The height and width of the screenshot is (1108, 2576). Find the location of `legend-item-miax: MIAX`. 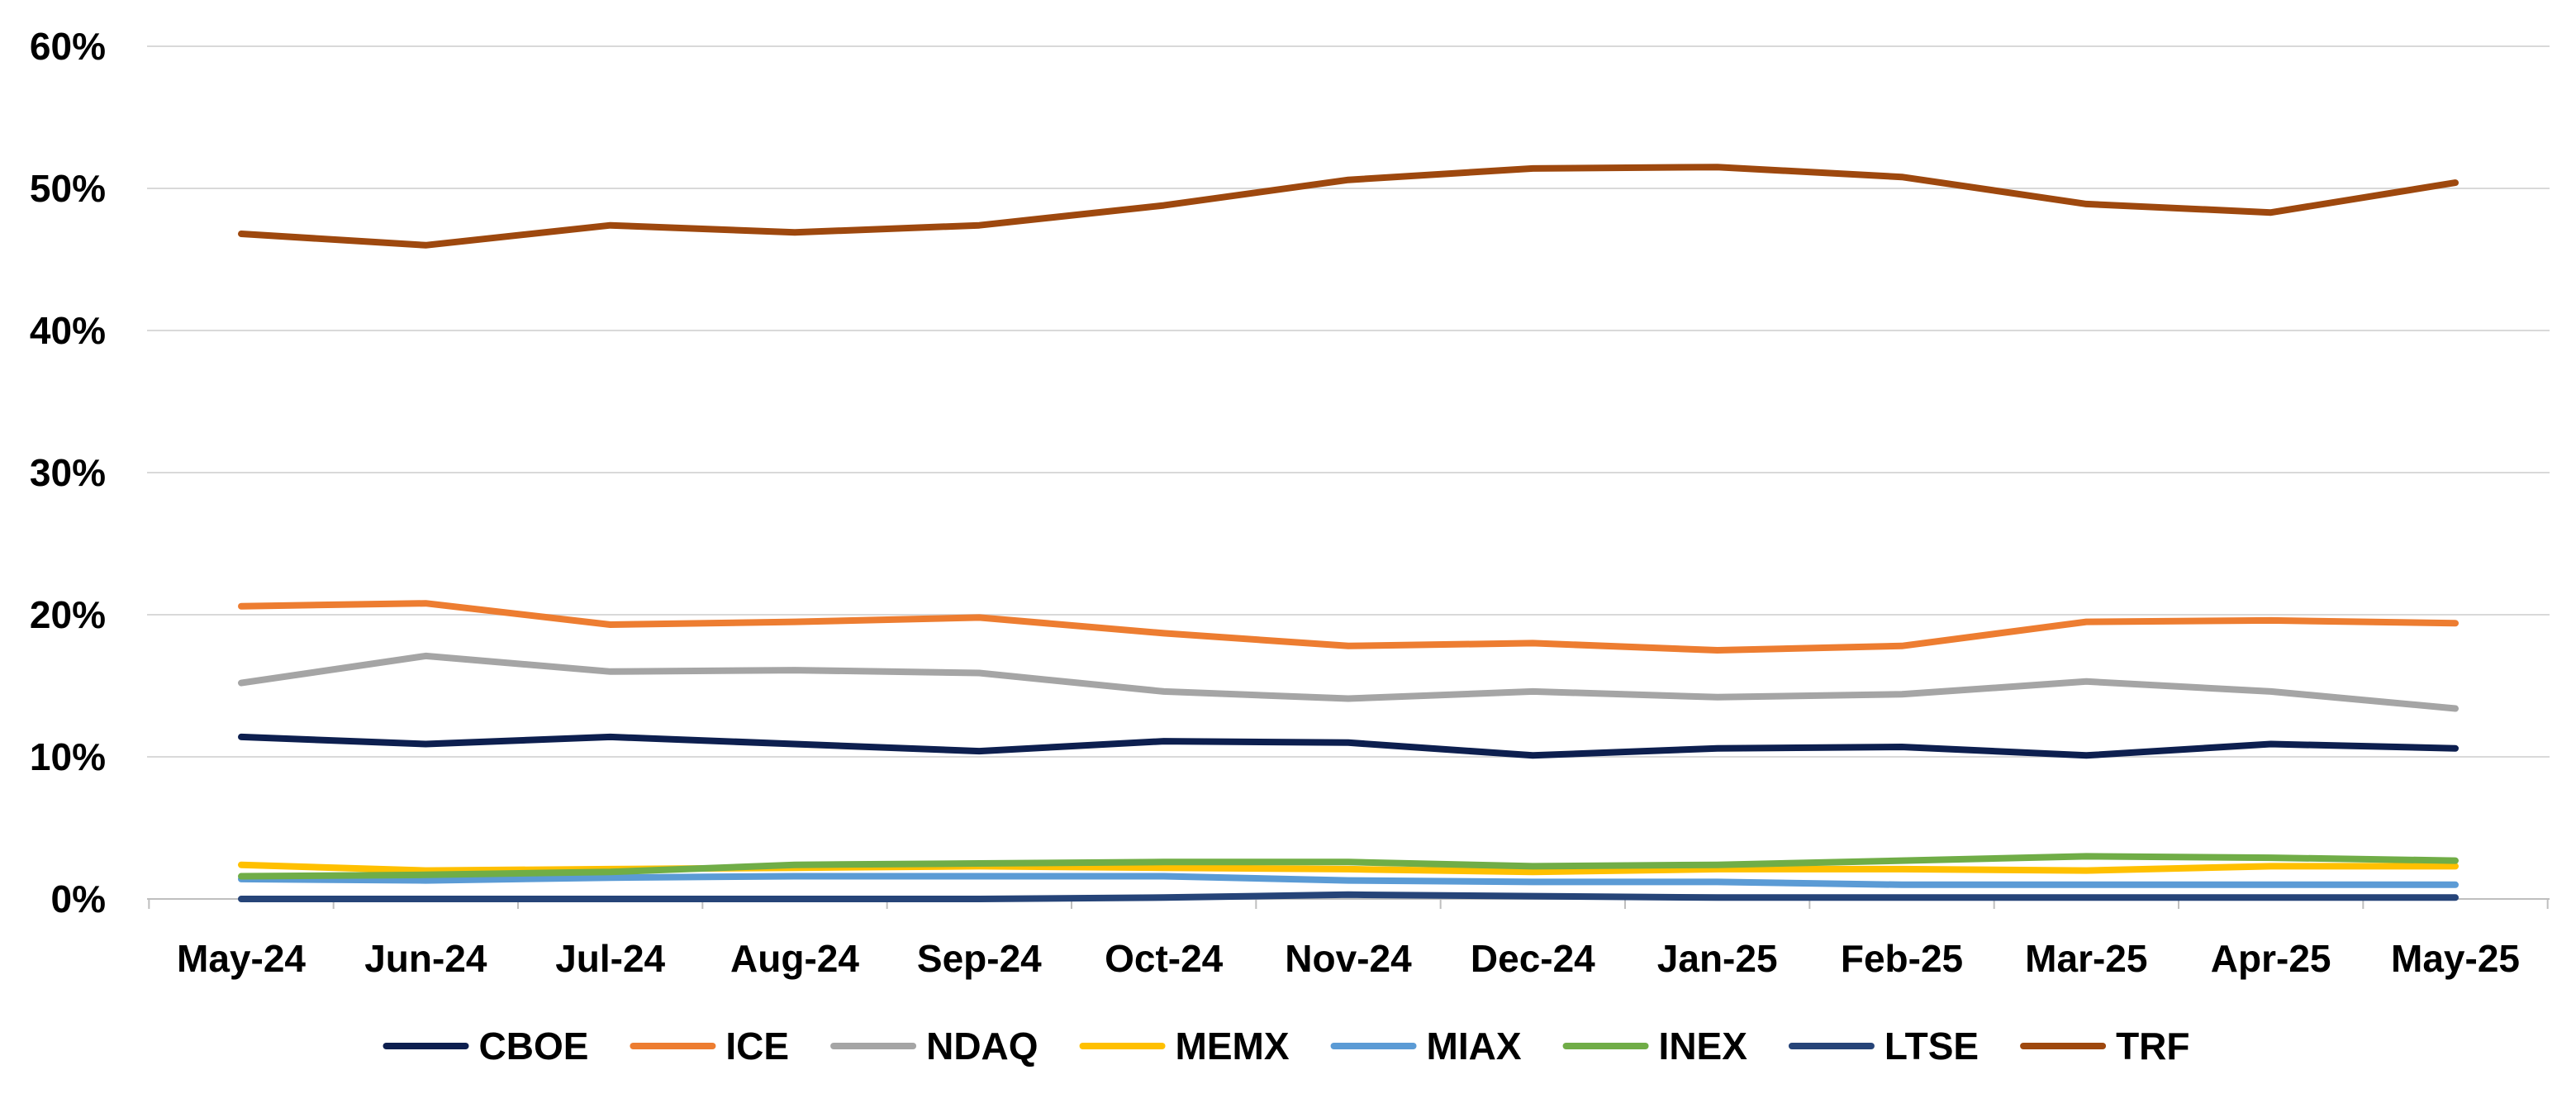

legend-item-miax: MIAX is located at coordinates (1428, 1046).